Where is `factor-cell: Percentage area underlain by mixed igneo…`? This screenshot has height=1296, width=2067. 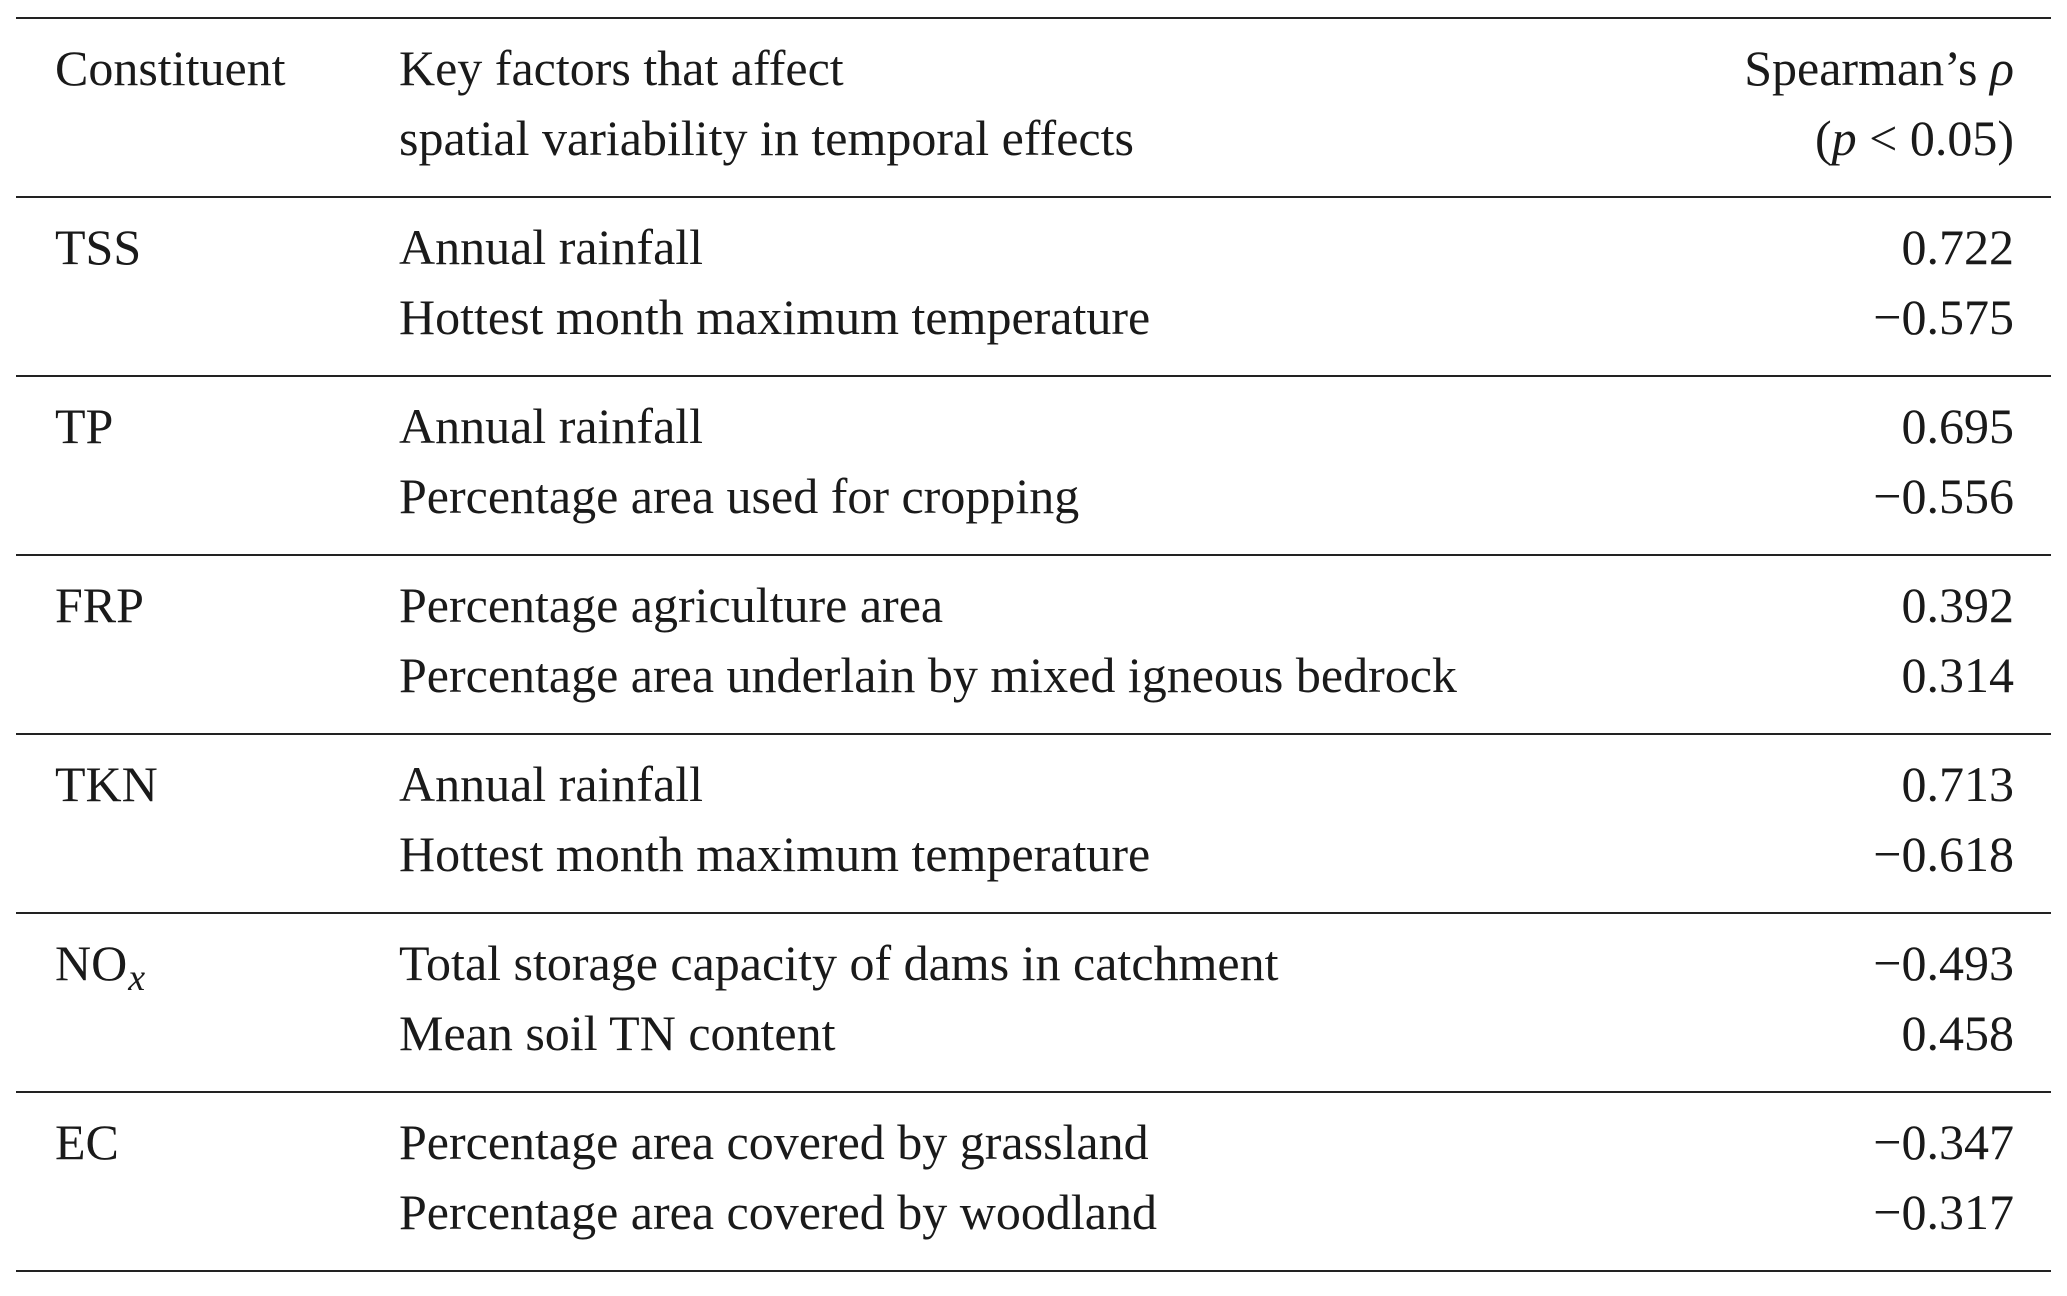
factor-cell: Percentage area underlain by mixed igneo… is located at coordinates (928, 675).